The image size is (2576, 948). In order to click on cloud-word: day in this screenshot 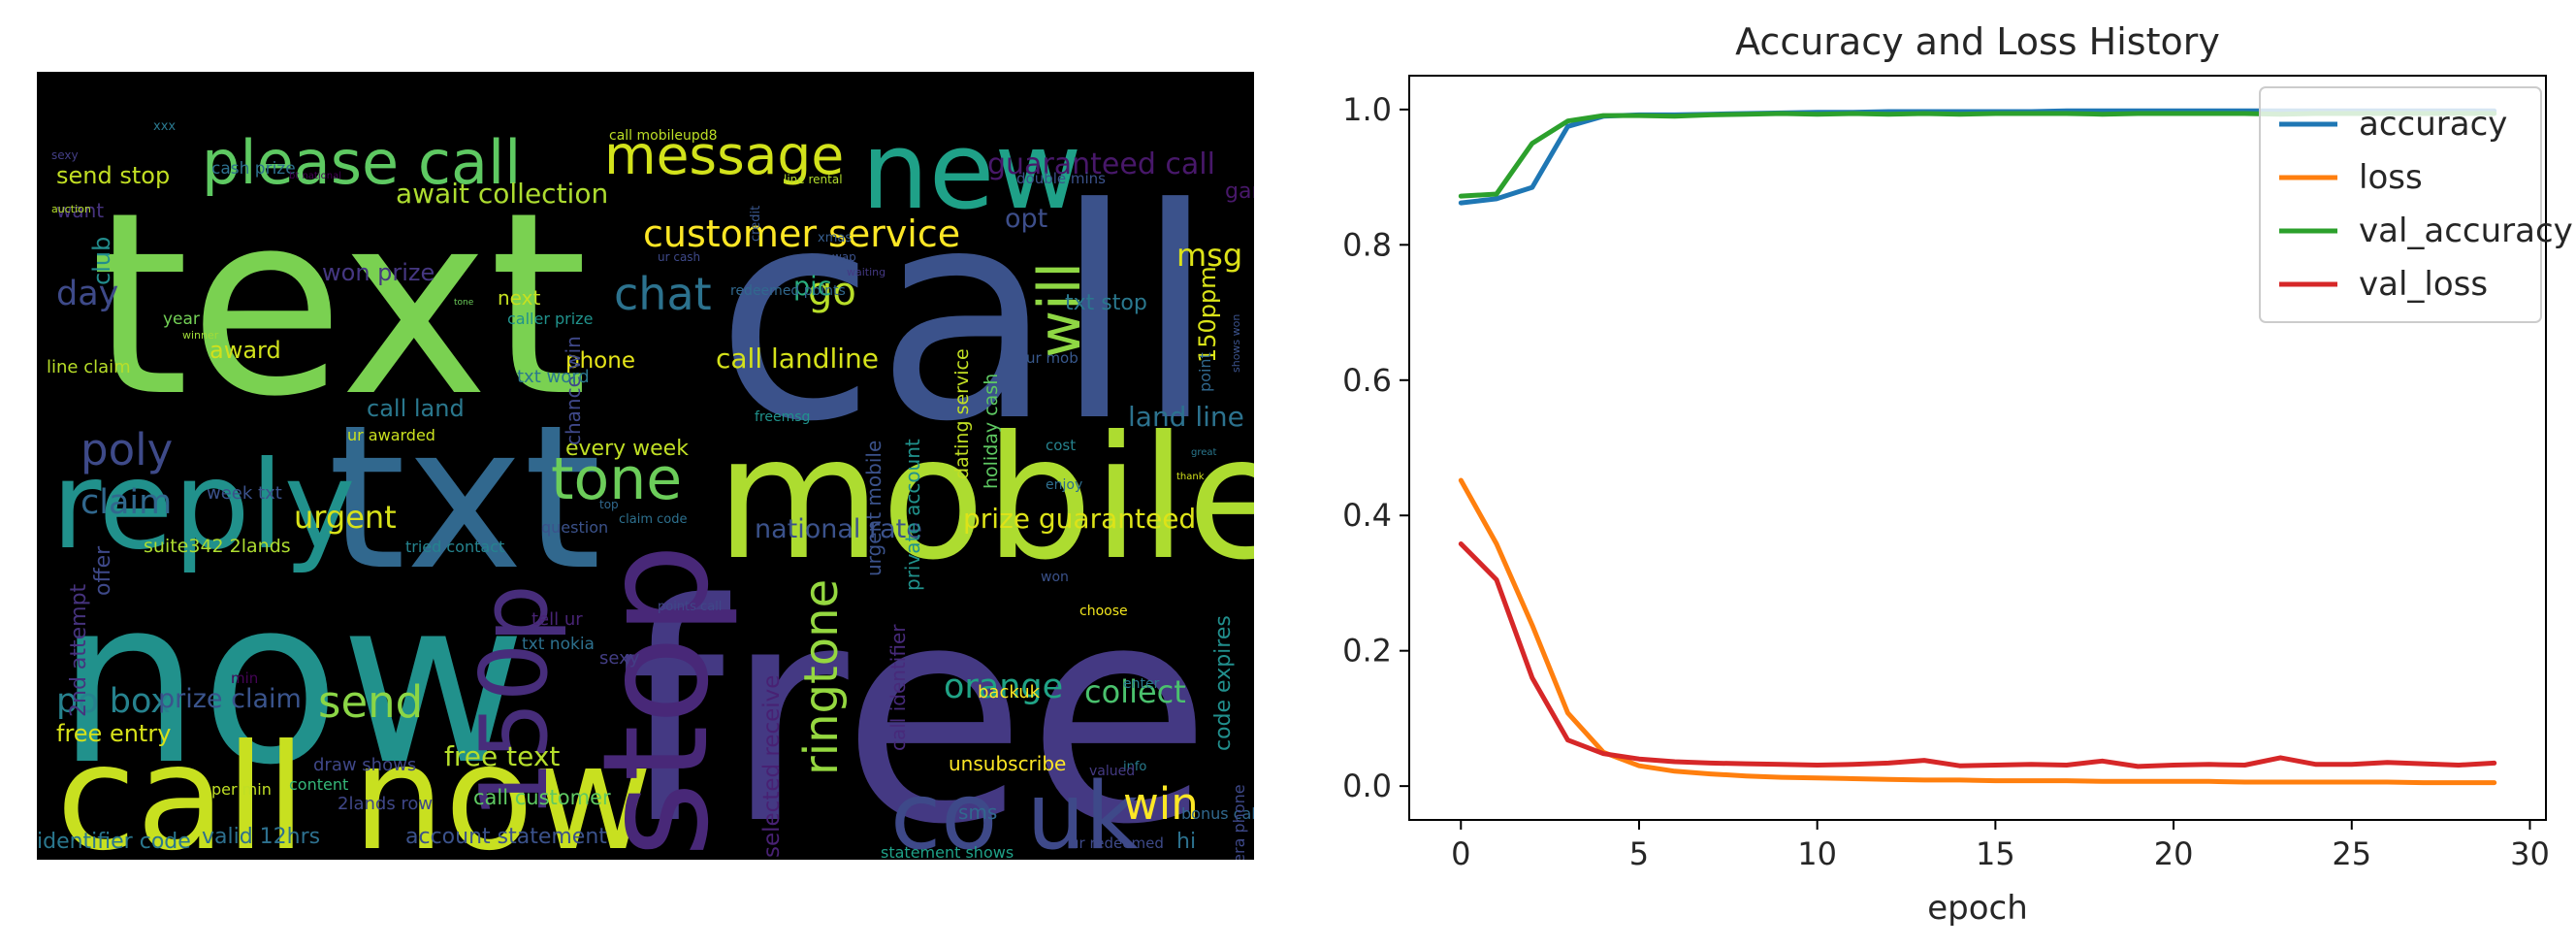, I will do `click(87, 294)`.